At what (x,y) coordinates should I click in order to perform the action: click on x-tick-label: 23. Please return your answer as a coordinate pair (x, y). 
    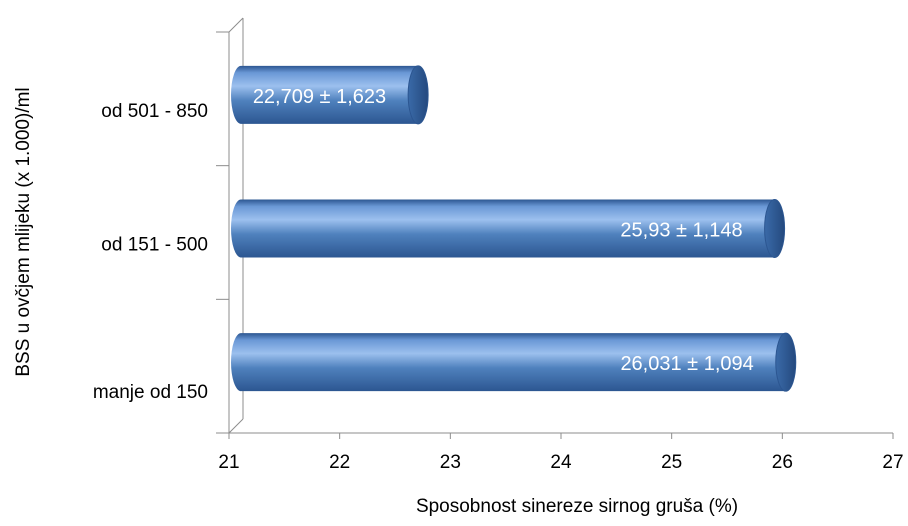
    Looking at the image, I should click on (450, 462).